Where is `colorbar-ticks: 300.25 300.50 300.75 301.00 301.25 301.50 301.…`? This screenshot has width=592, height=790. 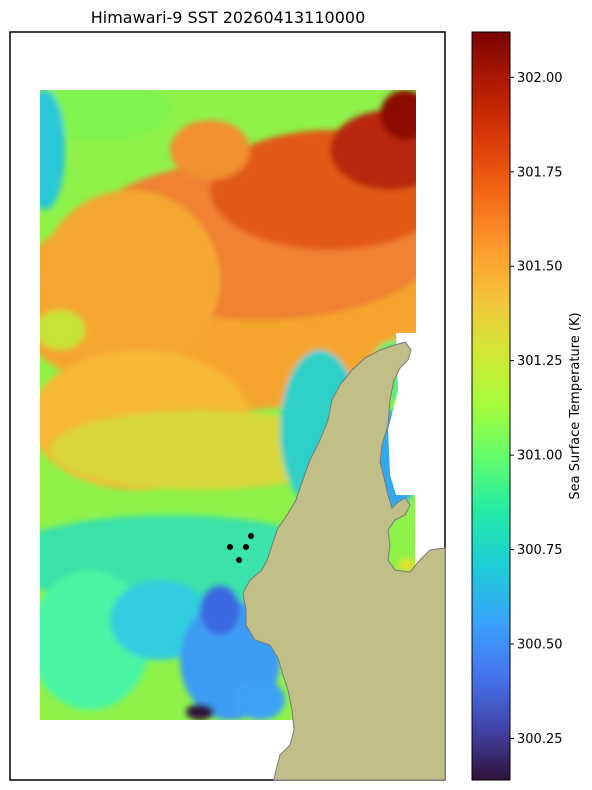 colorbar-ticks: 300.25 300.50 300.75 301.00 301.25 301.50 301.… is located at coordinates (536, 409).